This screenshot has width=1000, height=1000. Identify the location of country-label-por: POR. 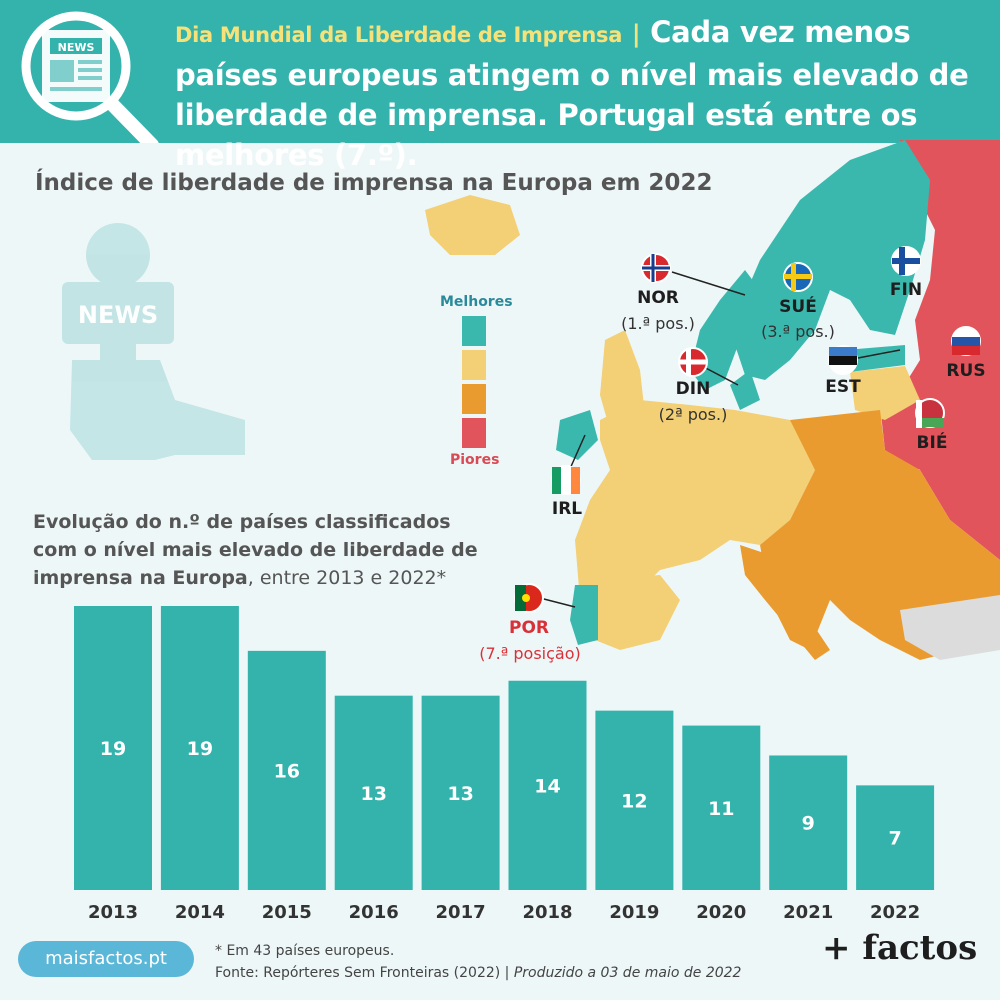
(528, 628).